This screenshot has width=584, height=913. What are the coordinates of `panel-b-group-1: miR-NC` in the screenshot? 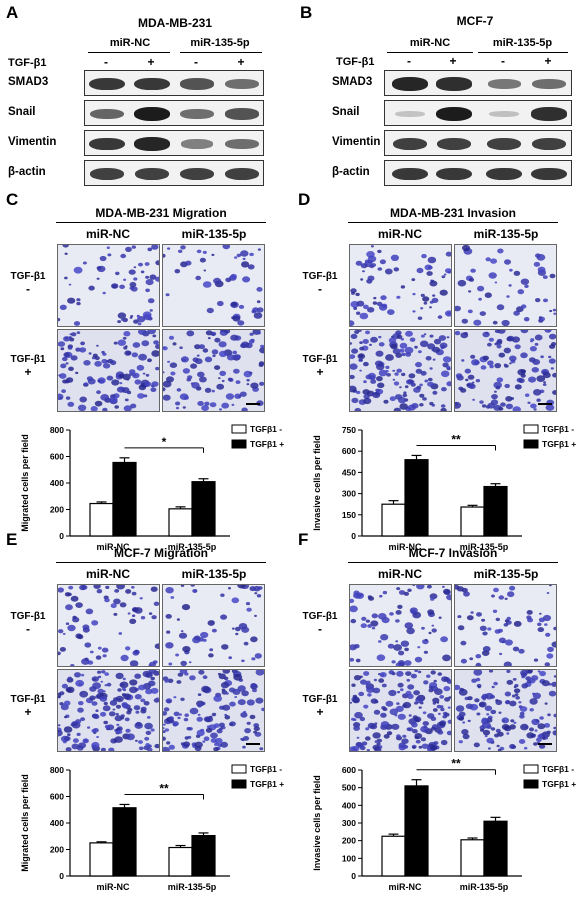 It's located at (430, 43).